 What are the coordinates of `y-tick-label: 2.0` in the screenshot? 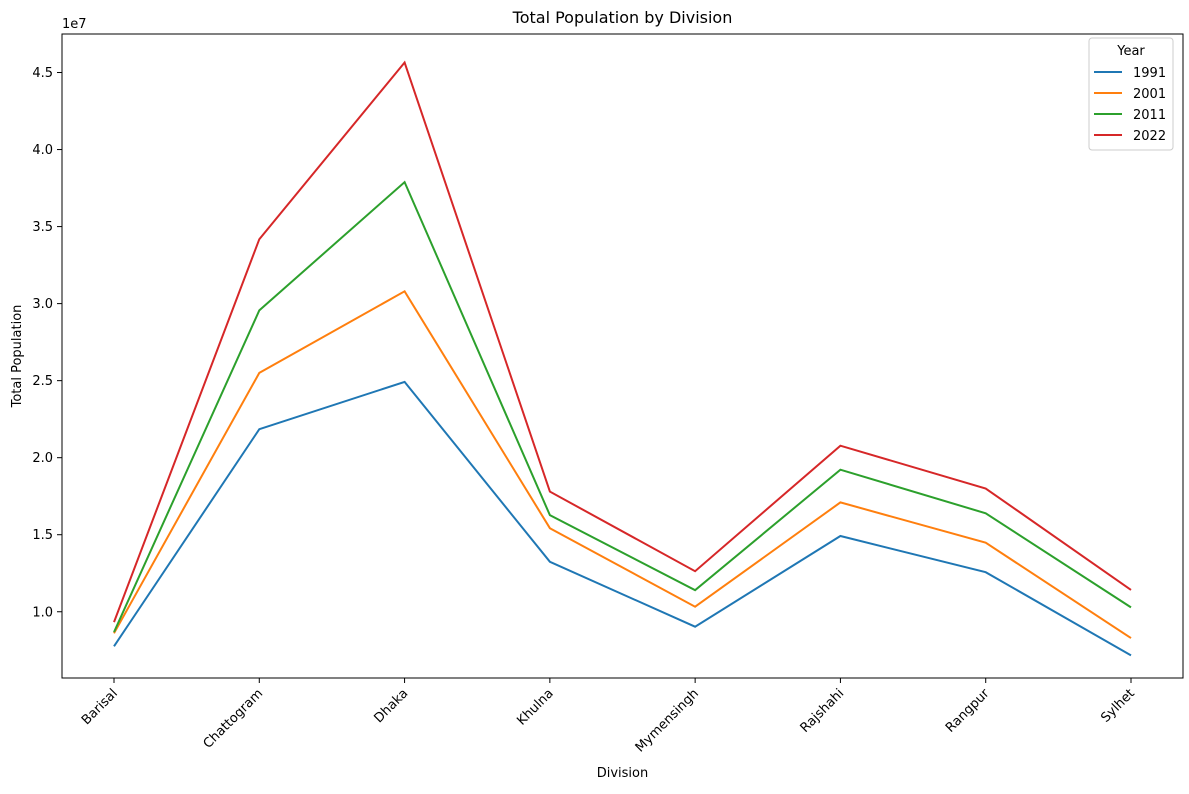 It's located at (42, 458).